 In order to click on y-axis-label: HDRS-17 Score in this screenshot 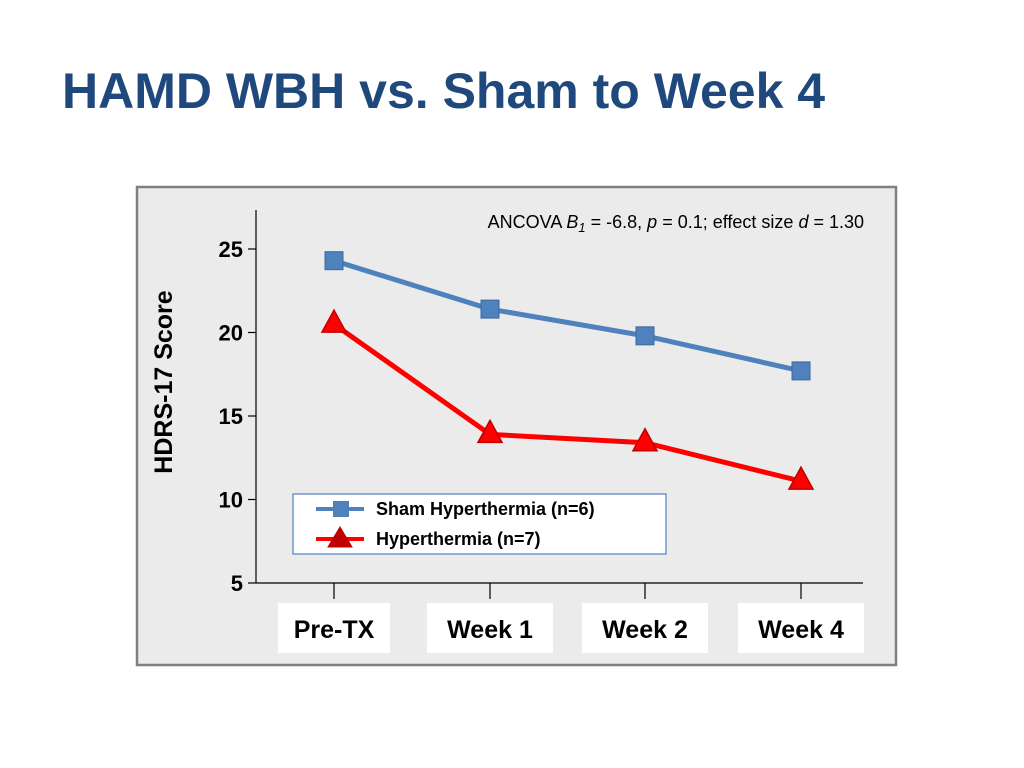, I will do `click(164, 381)`.